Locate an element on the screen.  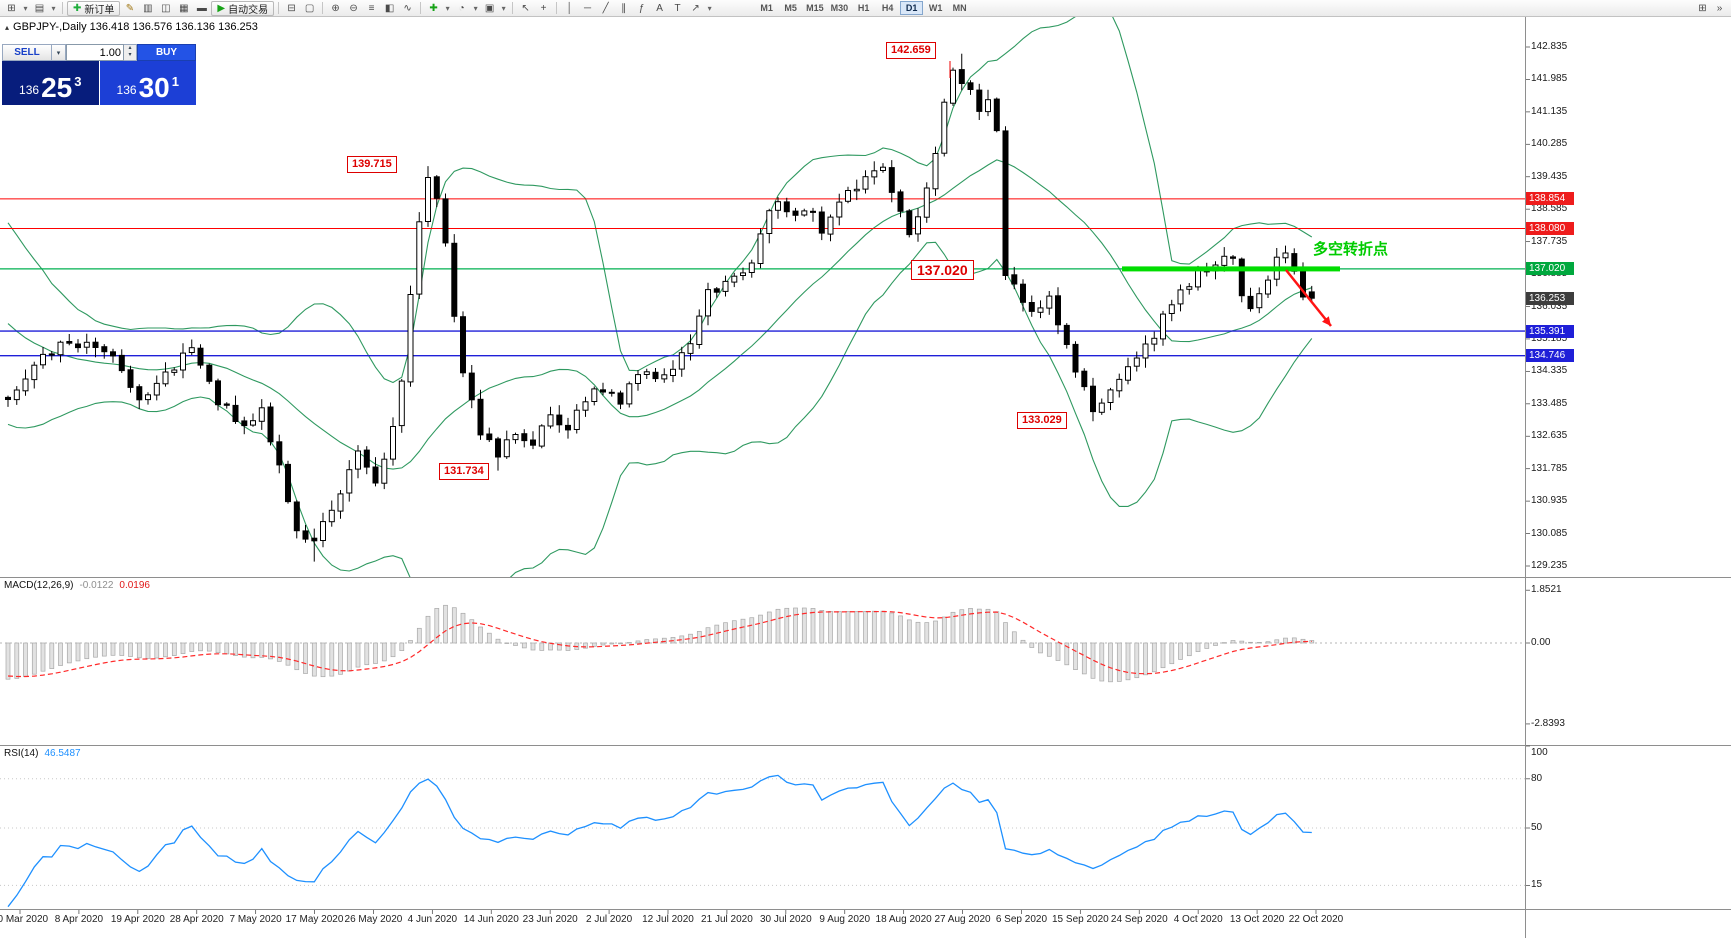
price-tick-label: 139.435 is located at coordinates (1549, 176).